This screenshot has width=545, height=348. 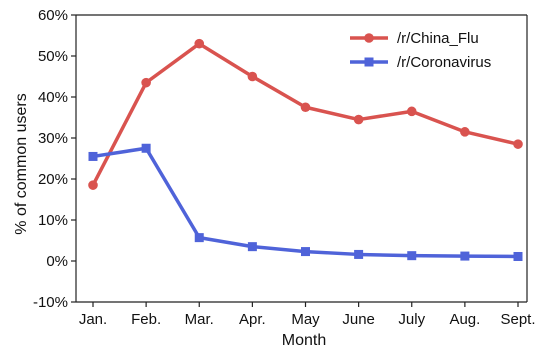 What do you see at coordinates (146, 319) in the screenshot?
I see `x-tick-label: Feb.` at bounding box center [146, 319].